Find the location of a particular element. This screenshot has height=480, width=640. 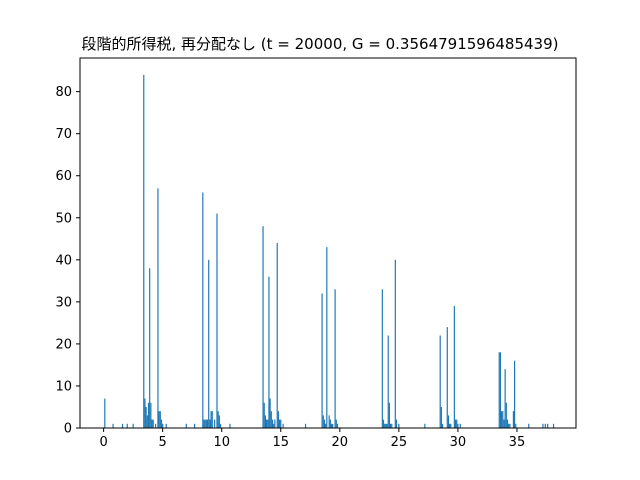

y-axis: 0 10 20 30 40 50 60 70 80 is located at coordinates (67, 261).